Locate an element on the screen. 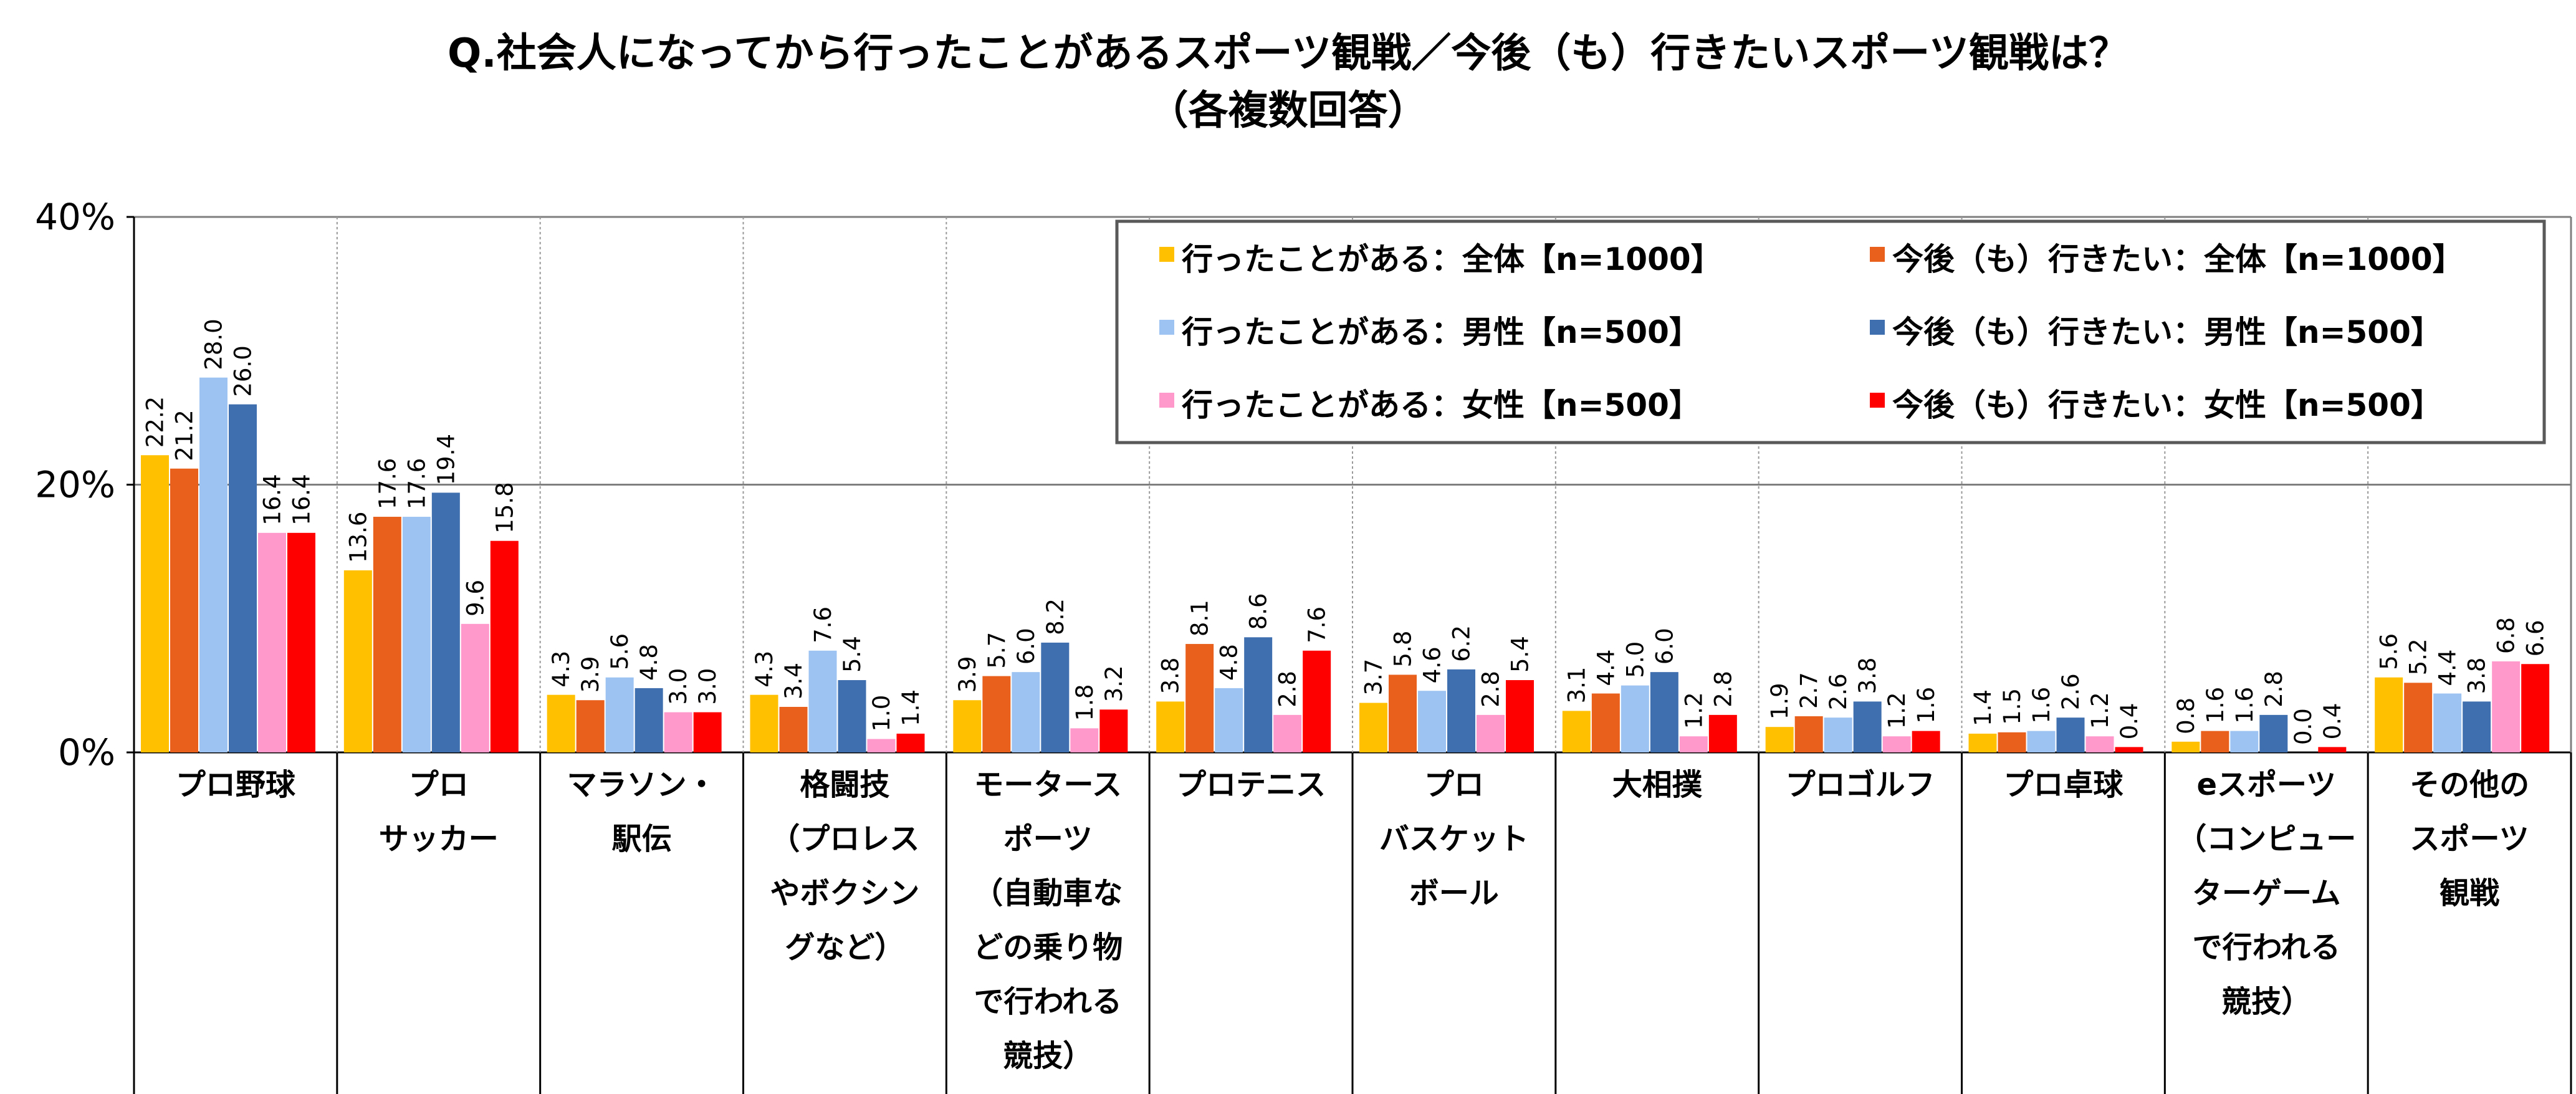  legend-label-2: 今後（も）行きたい：全体【n=1000】 is located at coordinates (2178, 259).